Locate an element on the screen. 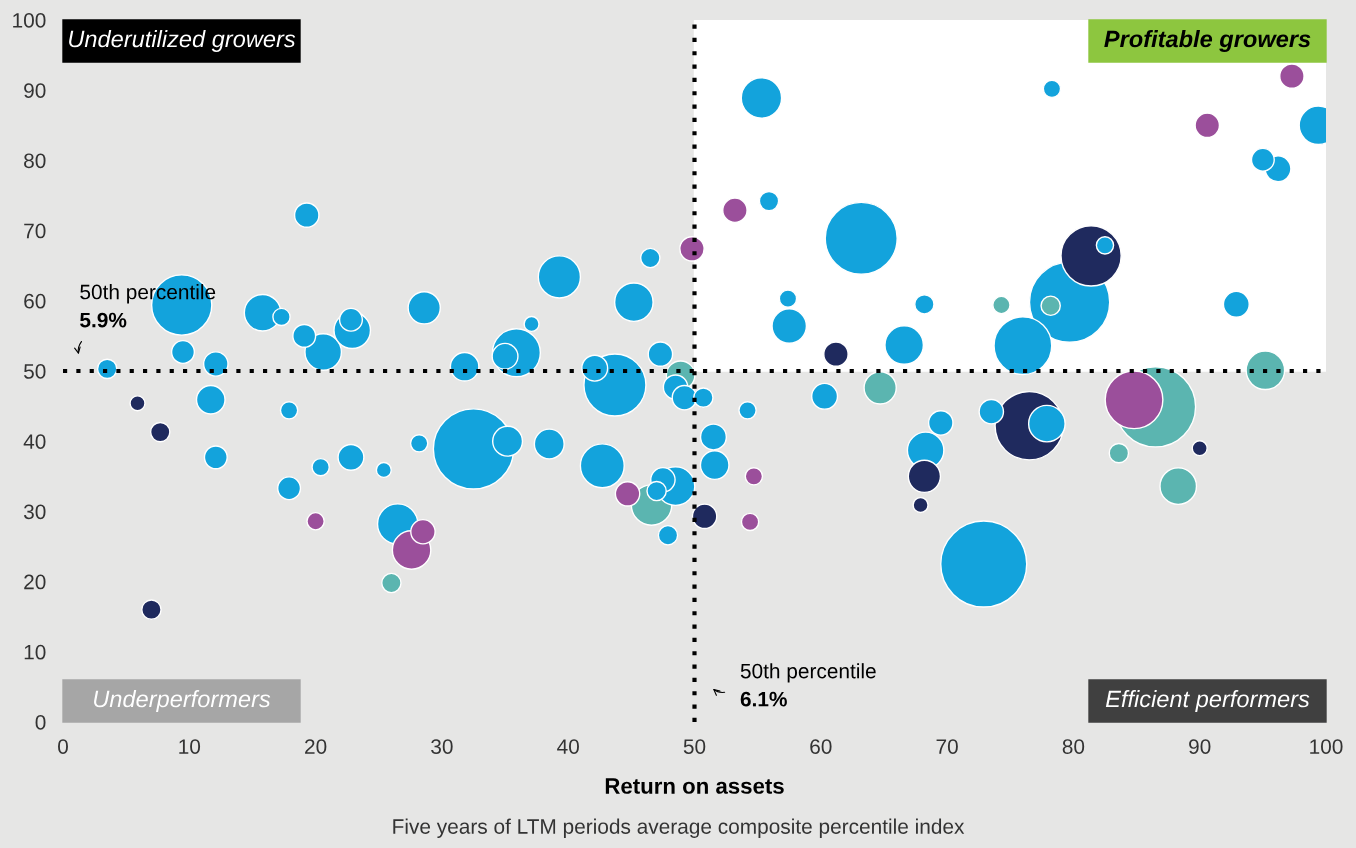 The width and height of the screenshot is (1356, 848). x-axis-title: Return on assets is located at coordinates (694, 786).